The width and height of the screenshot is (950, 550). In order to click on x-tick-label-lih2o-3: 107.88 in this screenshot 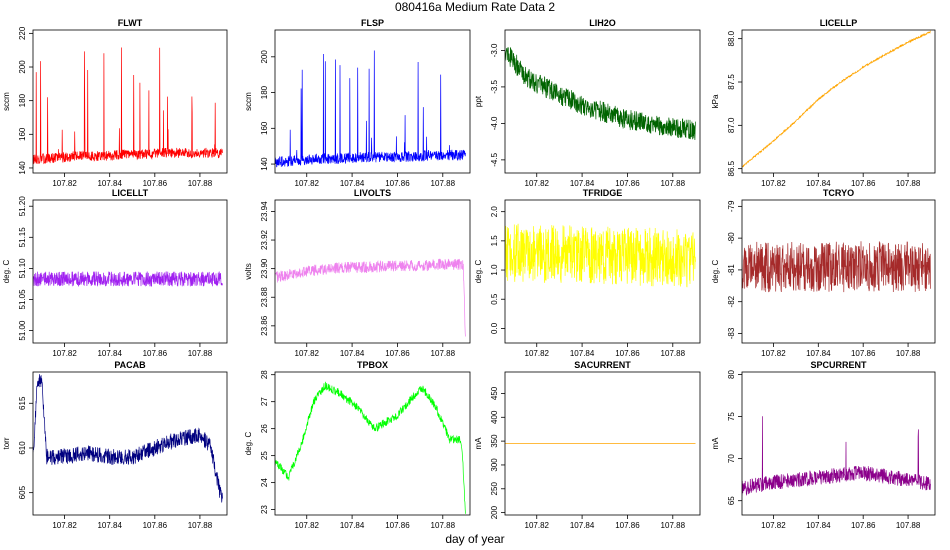, I will do `click(673, 183)`.